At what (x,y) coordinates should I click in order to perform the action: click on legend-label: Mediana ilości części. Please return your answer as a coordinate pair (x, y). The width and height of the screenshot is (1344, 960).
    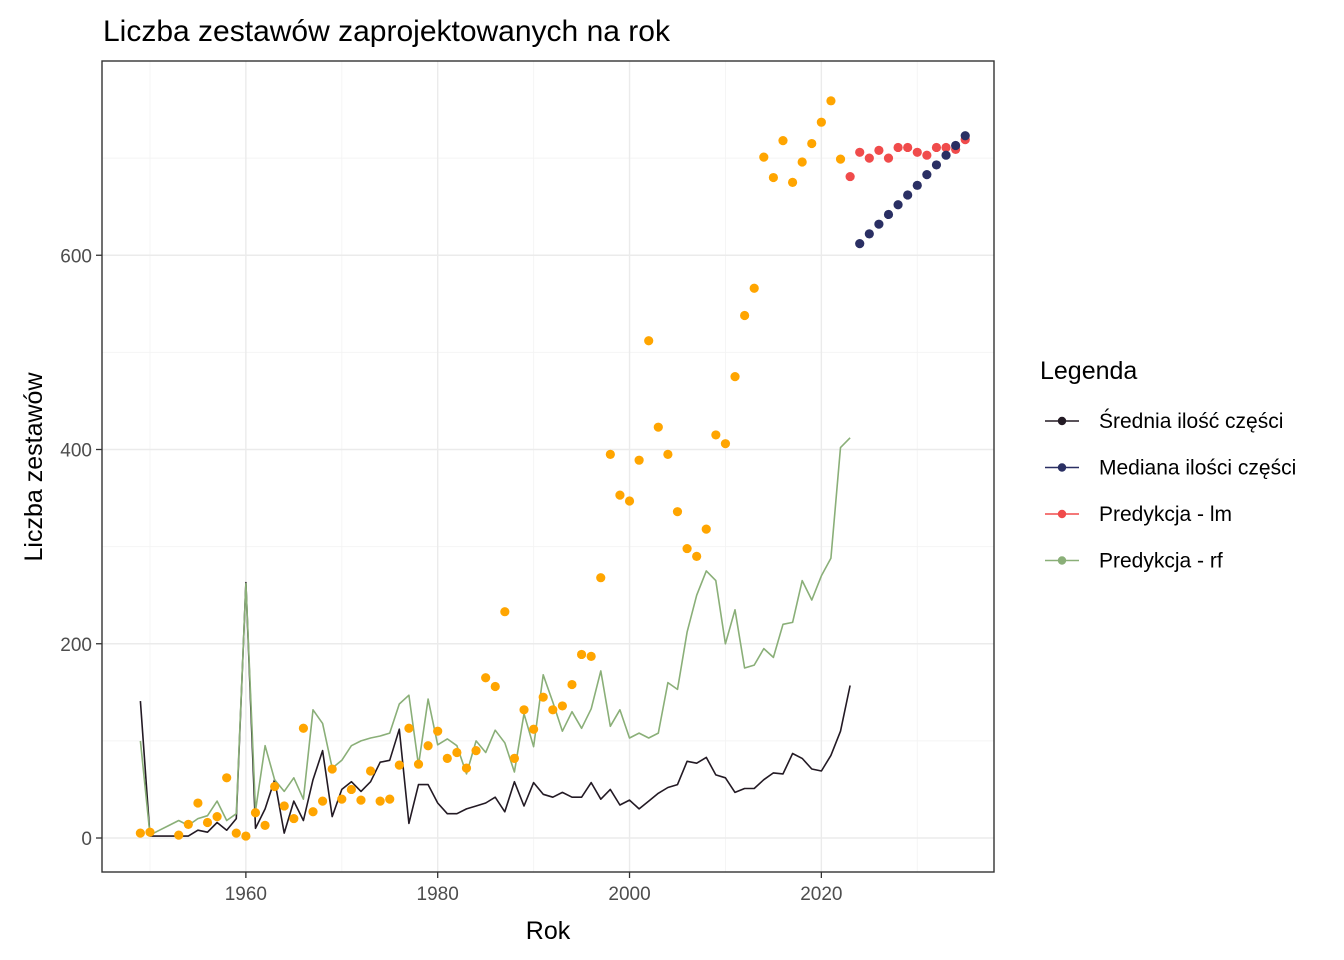
    Looking at the image, I should click on (1197, 468).